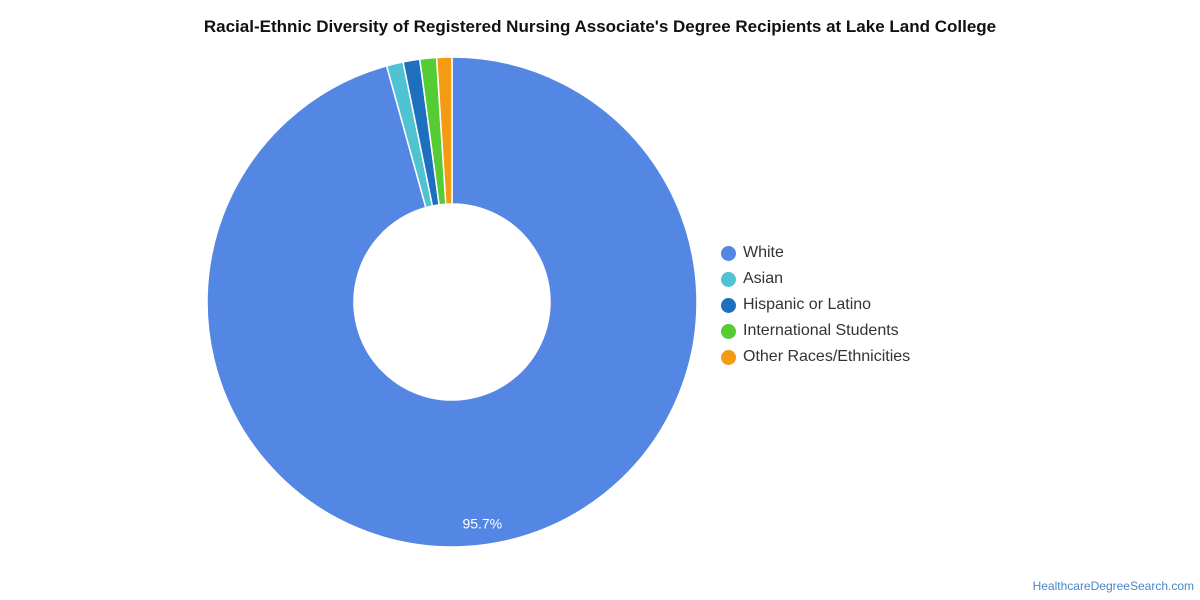 This screenshot has width=1200, height=600. I want to click on legend-item-hispanic-or-latino: Hispanic or Latino, so click(815, 305).